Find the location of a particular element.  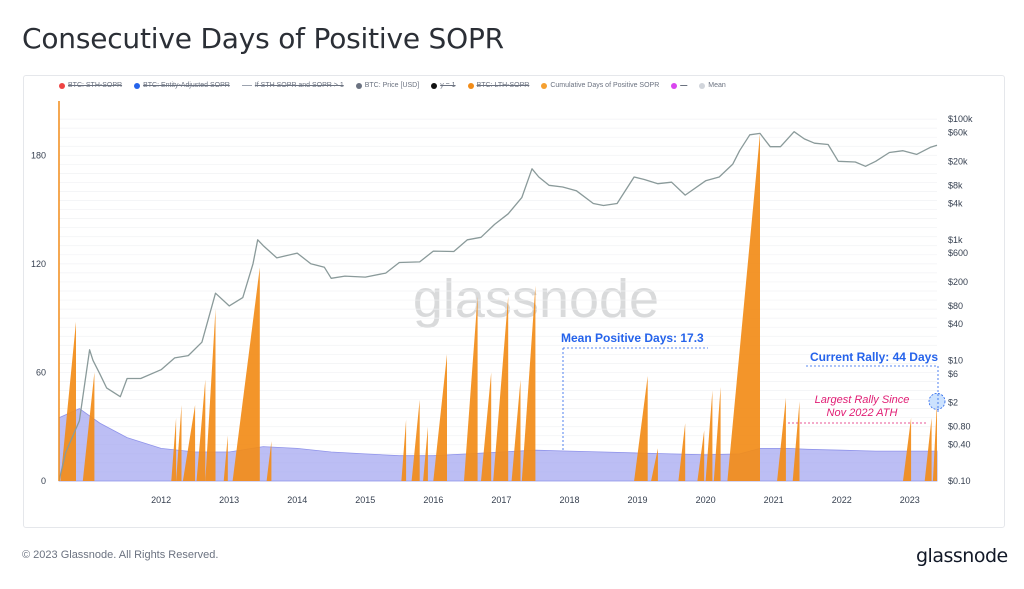

x-tick-label: 2018 is located at coordinates (569, 500).